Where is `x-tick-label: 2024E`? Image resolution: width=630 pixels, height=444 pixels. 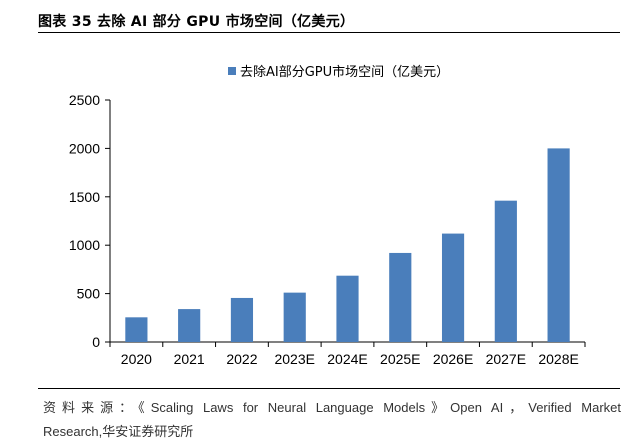 x-tick-label: 2024E is located at coordinates (347, 359).